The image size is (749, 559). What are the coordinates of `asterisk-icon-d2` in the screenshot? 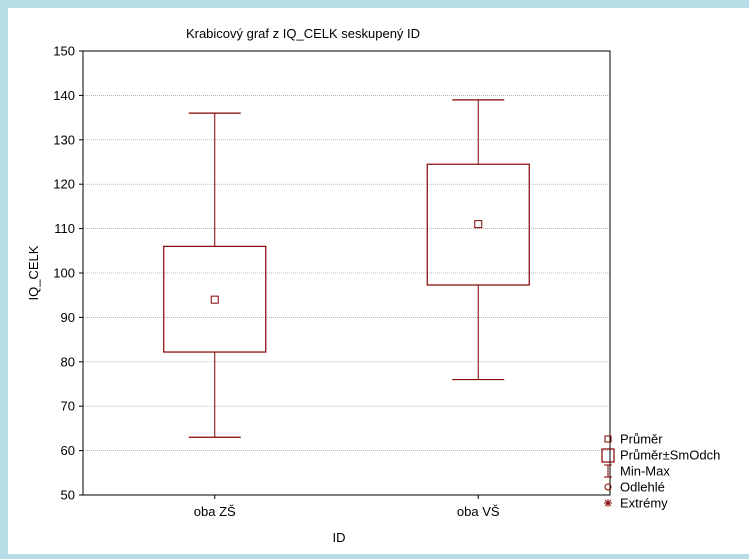 It's located at (608, 503).